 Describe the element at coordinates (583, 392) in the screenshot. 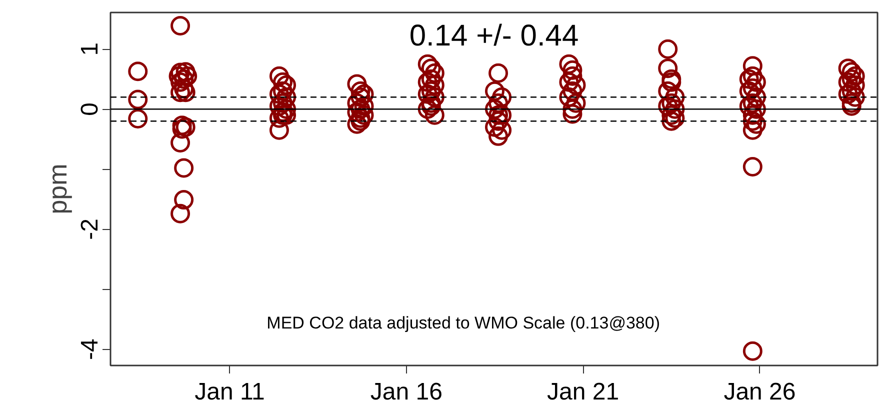

I see `x-tick-label: Jan 21` at that location.